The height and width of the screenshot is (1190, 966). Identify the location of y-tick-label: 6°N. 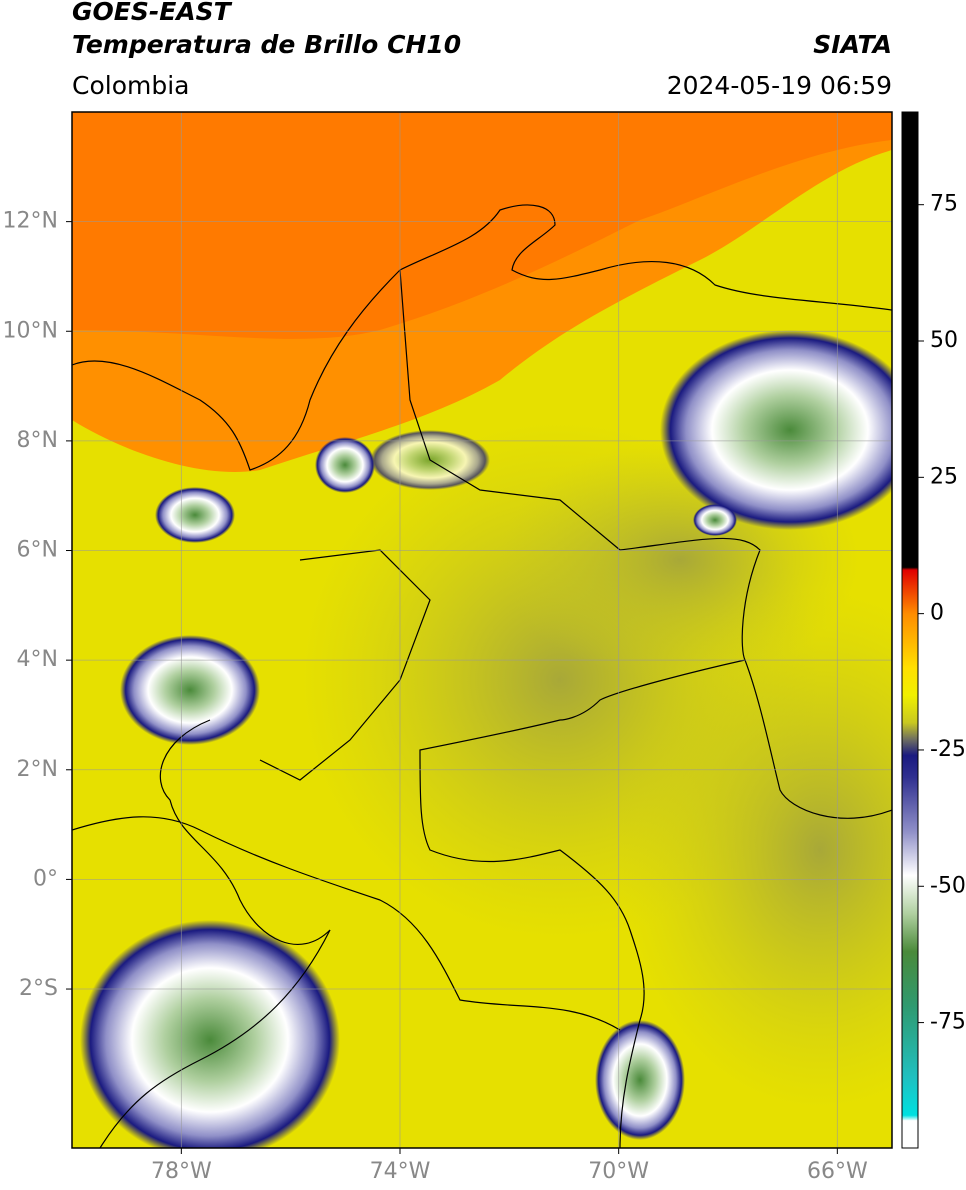
(37, 550).